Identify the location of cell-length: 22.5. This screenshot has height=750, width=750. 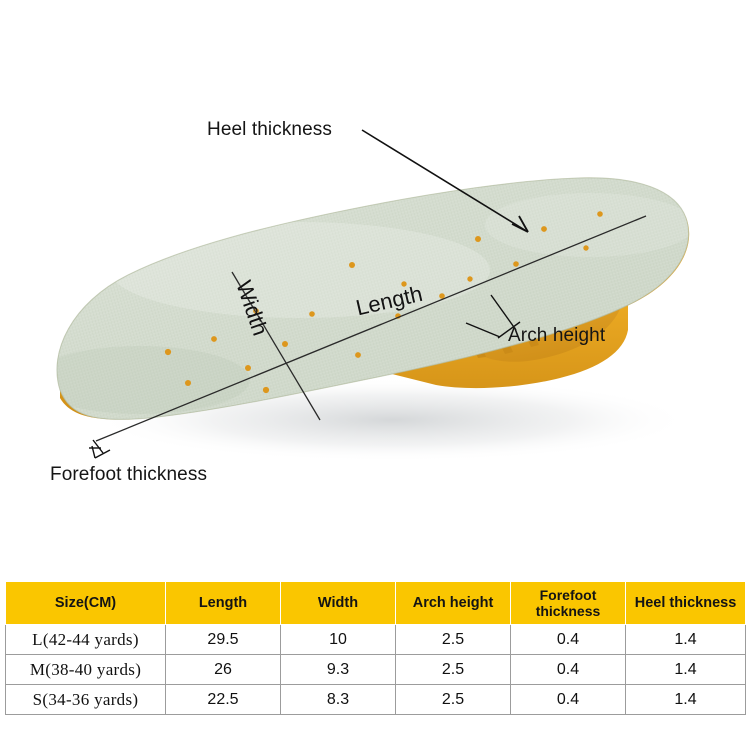
(223, 699).